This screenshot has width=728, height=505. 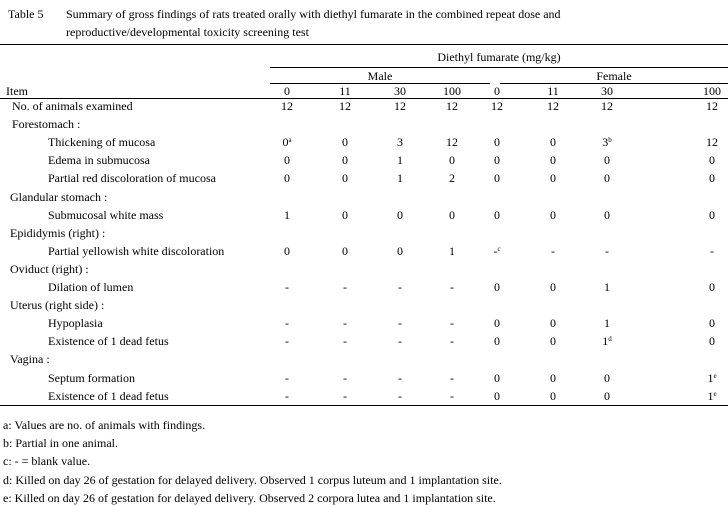 What do you see at coordinates (607, 91) in the screenshot?
I see `dose-header-cell: 30` at bounding box center [607, 91].